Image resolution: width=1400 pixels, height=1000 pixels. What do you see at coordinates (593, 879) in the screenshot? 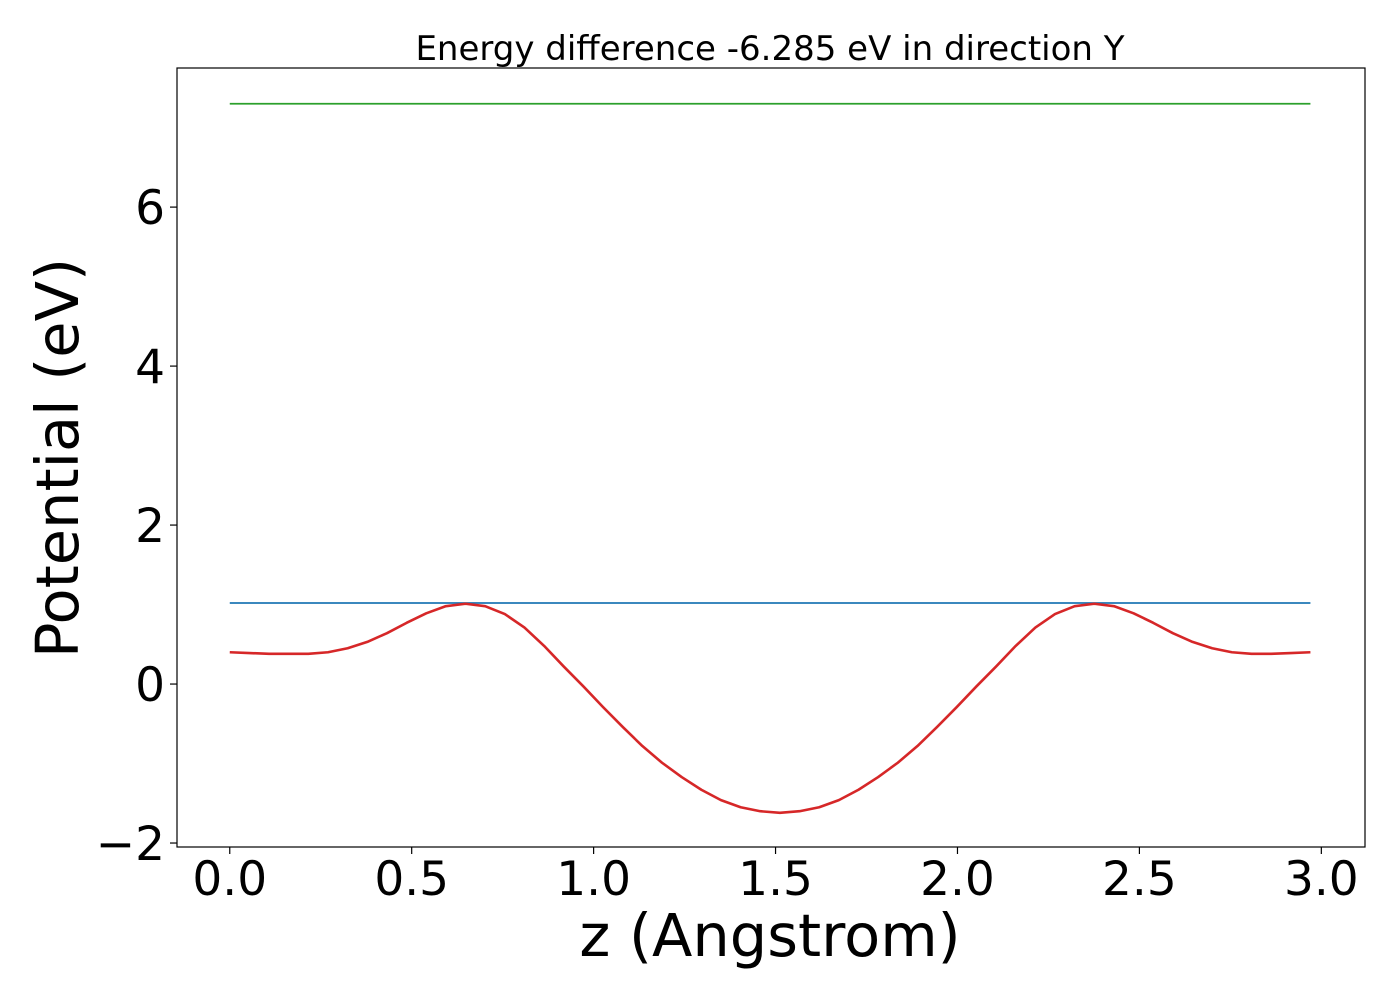
I see `x-tick-label: 1.0` at bounding box center [593, 879].